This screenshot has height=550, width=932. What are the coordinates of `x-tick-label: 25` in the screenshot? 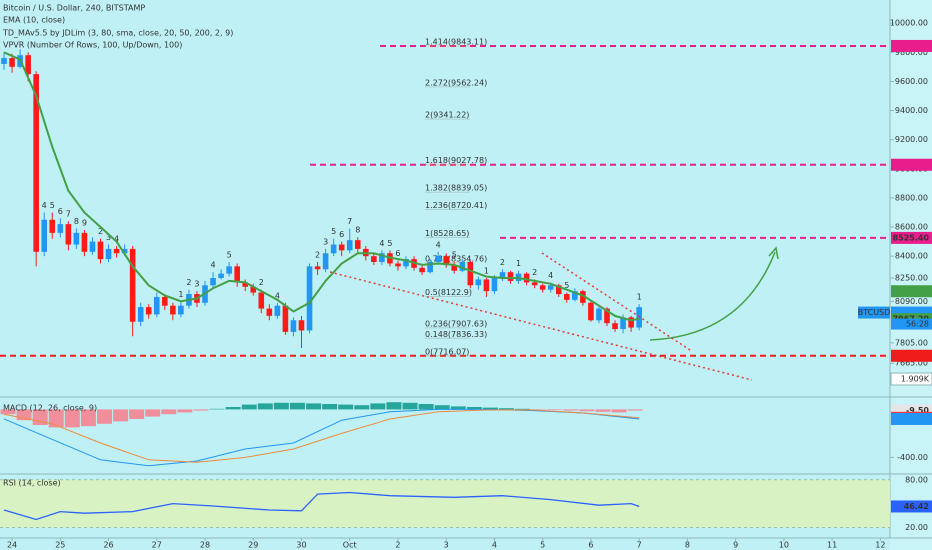 It's located at (60, 545).